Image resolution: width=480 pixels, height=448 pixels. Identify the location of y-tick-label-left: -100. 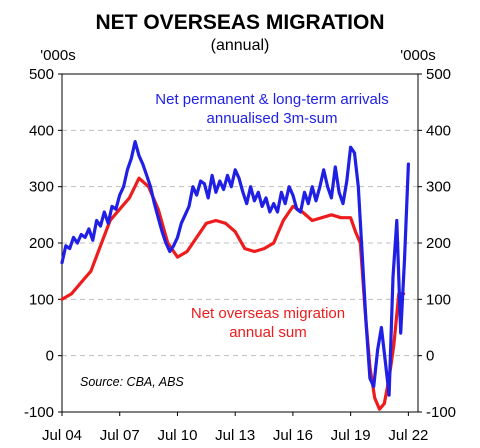
(39, 412).